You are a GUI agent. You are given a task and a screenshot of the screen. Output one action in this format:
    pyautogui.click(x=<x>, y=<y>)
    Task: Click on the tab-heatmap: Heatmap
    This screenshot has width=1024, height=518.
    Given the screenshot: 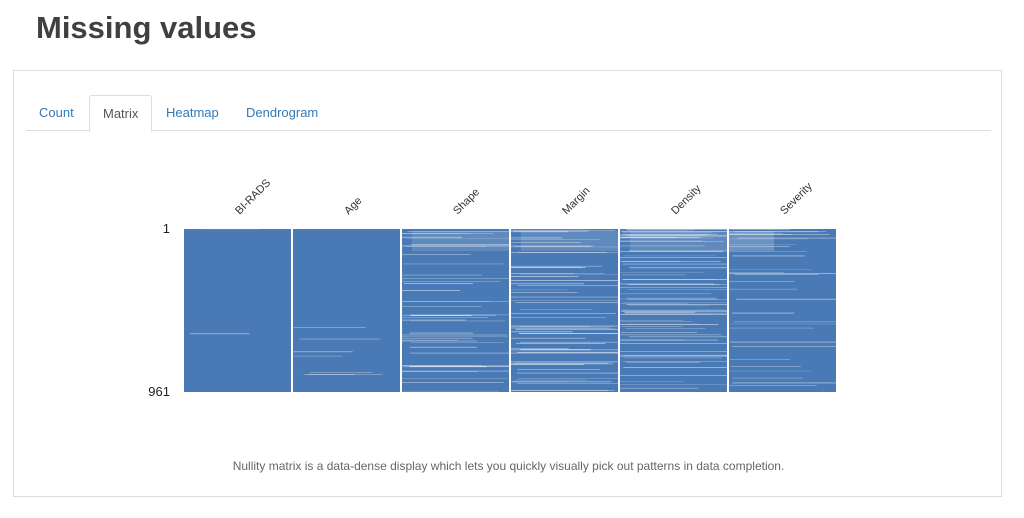 What is the action you would take?
    pyautogui.click(x=192, y=112)
    